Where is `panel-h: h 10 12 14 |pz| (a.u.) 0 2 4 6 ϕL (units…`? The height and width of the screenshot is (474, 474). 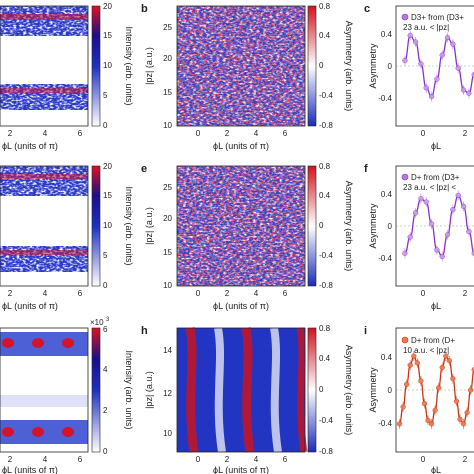 panel-h: h 10 12 14 |pz| (a.u.) 0 2 4 6 ϕL (units… is located at coordinates (247, 399).